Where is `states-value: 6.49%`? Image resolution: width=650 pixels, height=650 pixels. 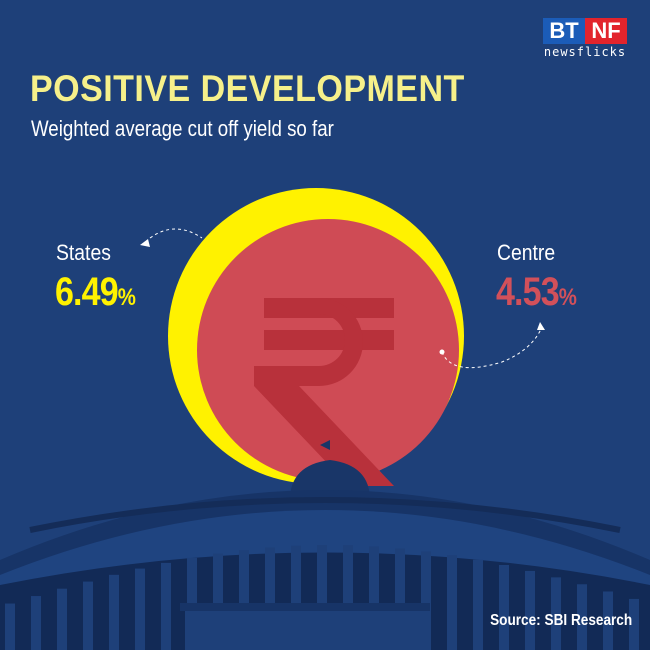 states-value: 6.49% is located at coordinates (95, 292).